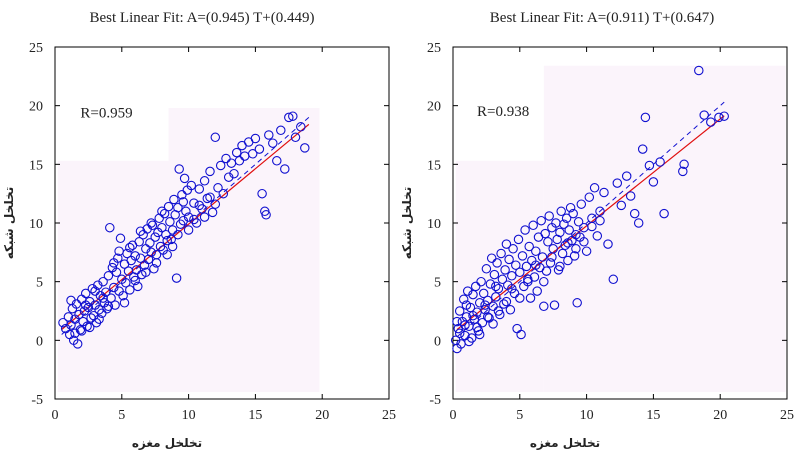 This screenshot has width=795, height=452. What do you see at coordinates (36, 165) in the screenshot?
I see `y-tick-label: 15` at bounding box center [36, 165].